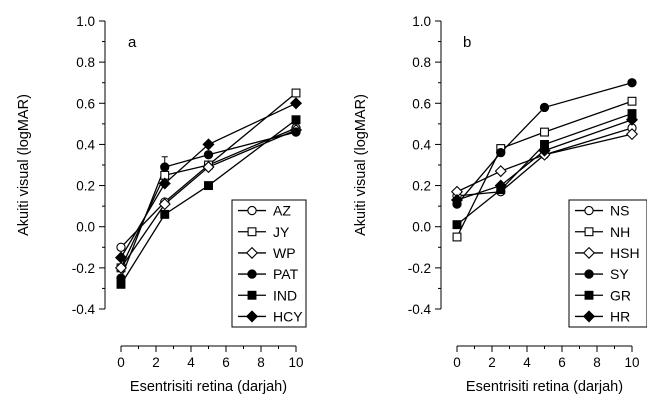 This screenshot has height=398, width=647. I want to click on legend-label-az: AZ, so click(282, 211).